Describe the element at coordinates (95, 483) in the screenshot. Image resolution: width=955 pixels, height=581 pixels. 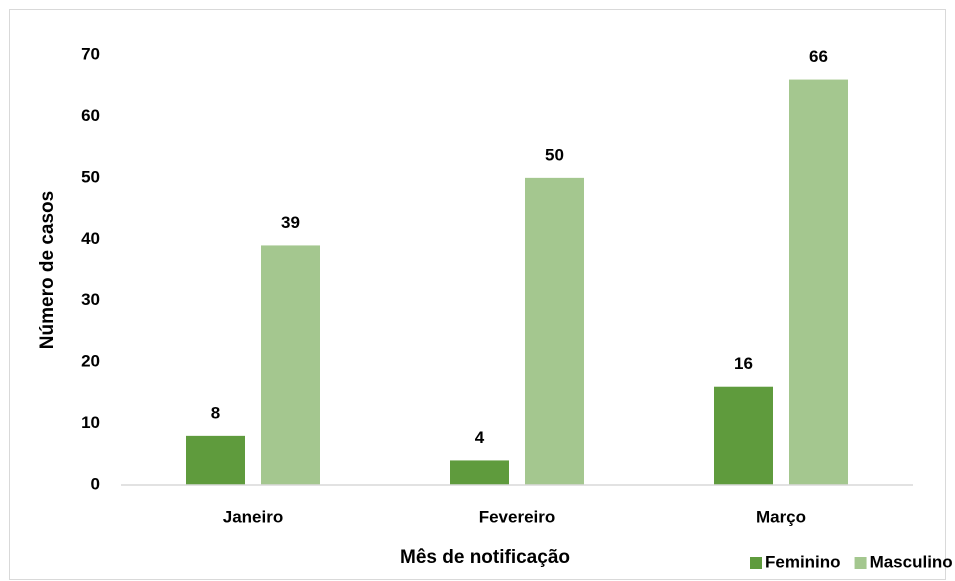
I see `y-tick-label: 0` at that location.